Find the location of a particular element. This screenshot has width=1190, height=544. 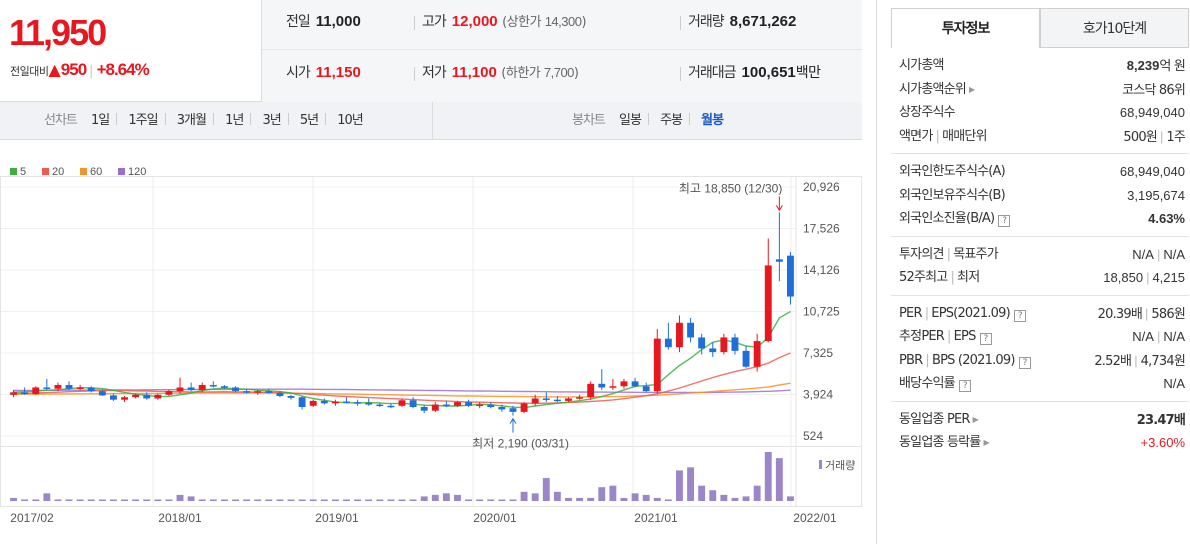

max-arrow-icon is located at coordinates (779, 208).